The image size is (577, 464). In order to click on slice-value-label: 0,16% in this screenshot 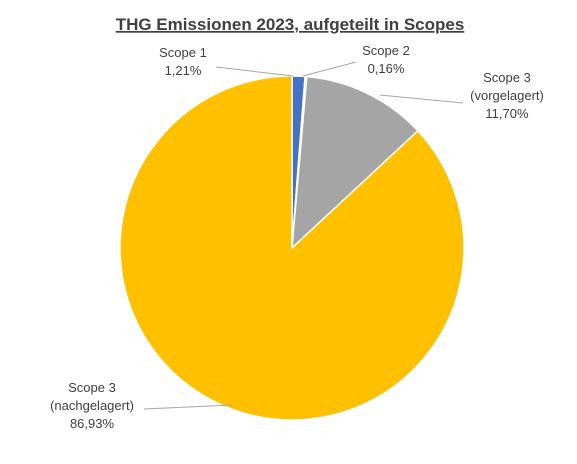, I will do `click(386, 68)`.